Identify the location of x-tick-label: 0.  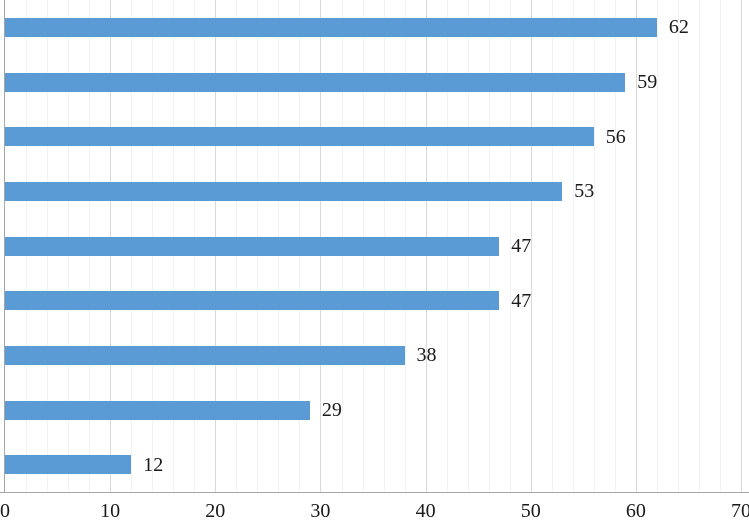
(5, 511).